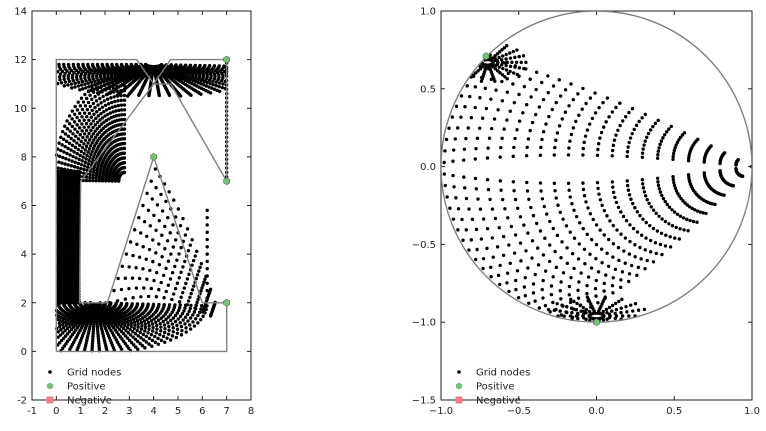  What do you see at coordinates (89, 401) in the screenshot?
I see `legend-label: Negative` at bounding box center [89, 401].